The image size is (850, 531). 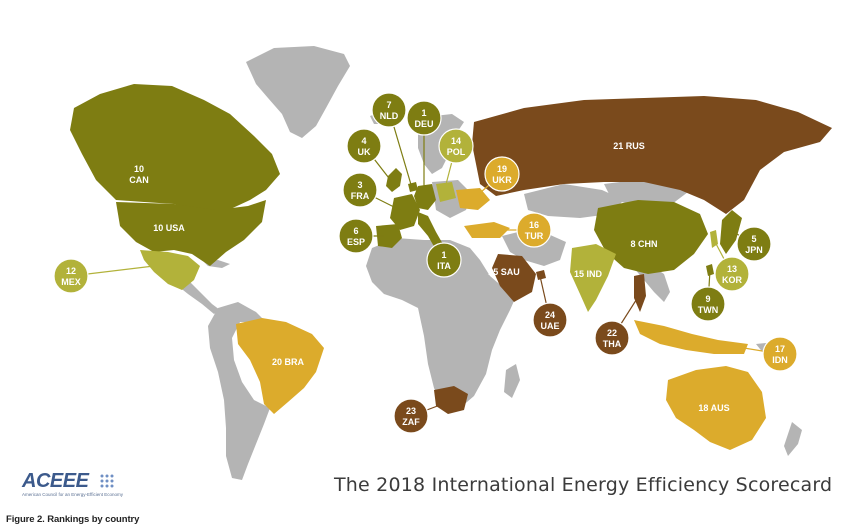 I want to click on badge-aus: 18 AUS, so click(x=713, y=408).